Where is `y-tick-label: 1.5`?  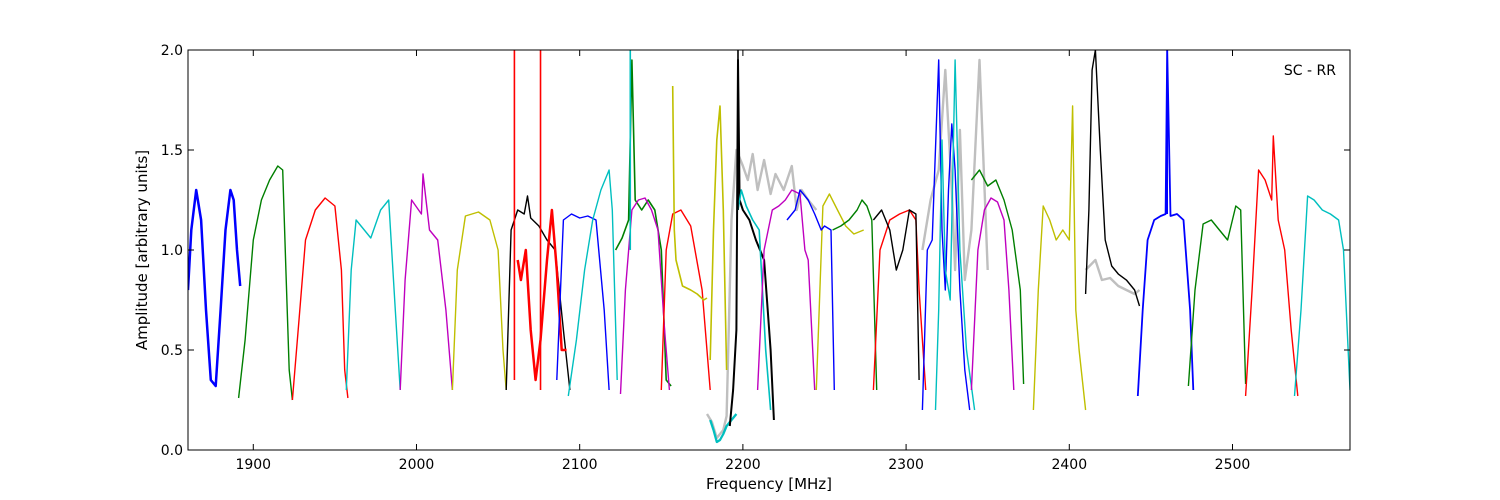 y-tick-label: 1.5 is located at coordinates (172, 151).